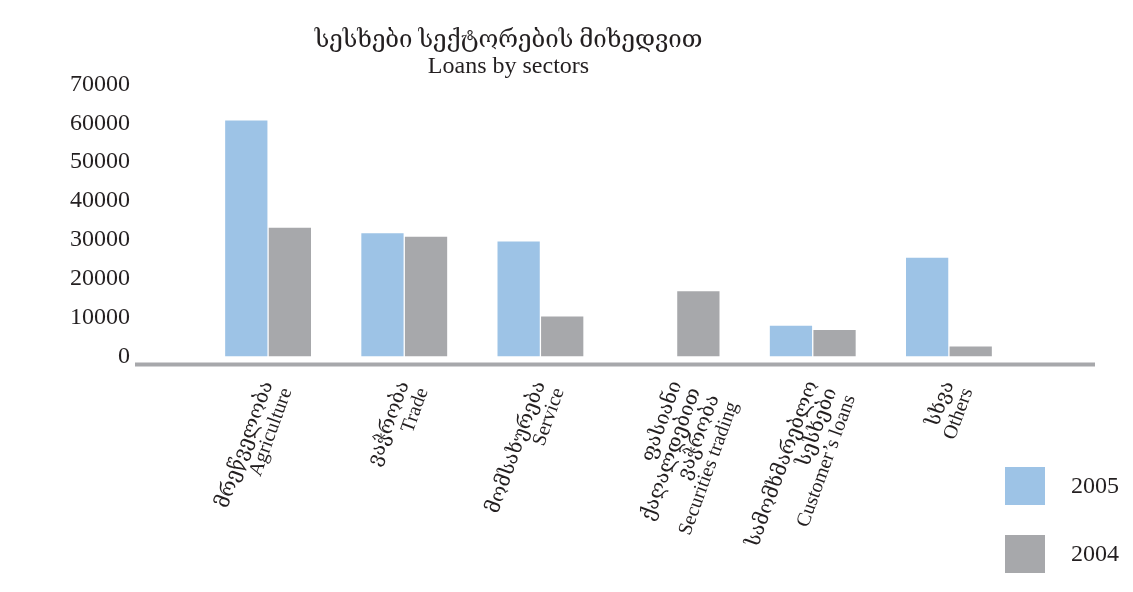  Describe the element at coordinates (100, 238) in the screenshot. I see `y-tick-label: 30000` at that location.